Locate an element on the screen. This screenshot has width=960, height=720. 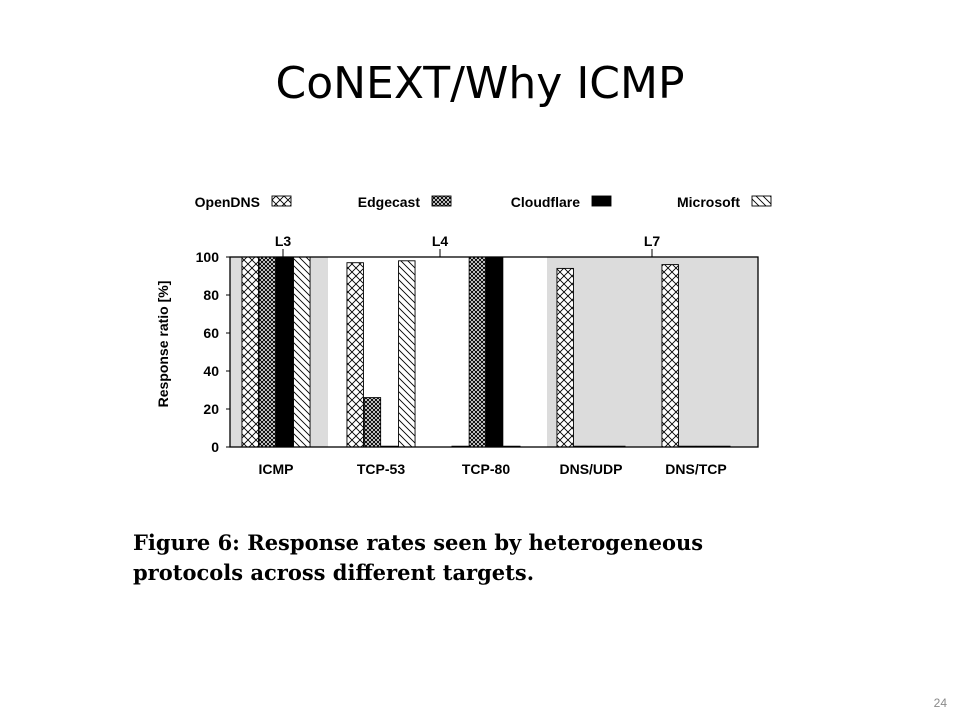
y-tick-label-40: 40 is located at coordinates (211, 371).